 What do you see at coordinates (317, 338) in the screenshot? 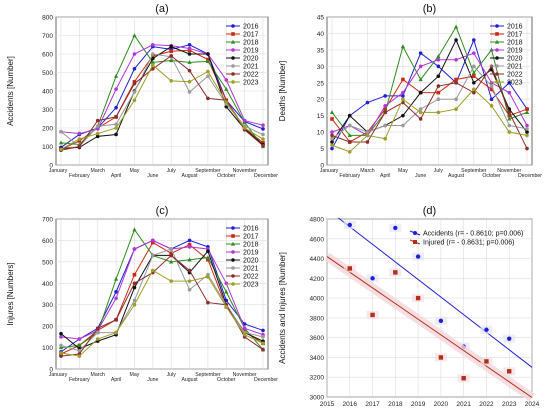
I see `y-tick-label: 3600` at bounding box center [317, 338].